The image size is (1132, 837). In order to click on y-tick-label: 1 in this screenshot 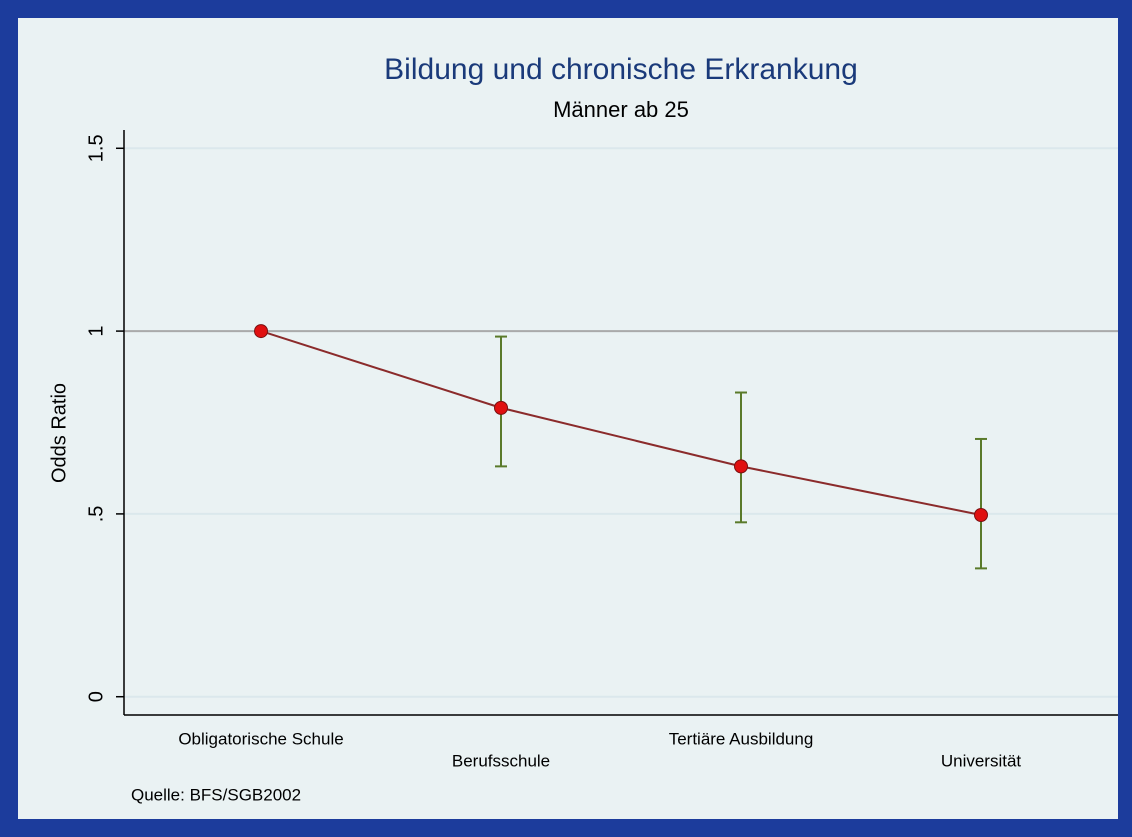, I will do `click(96, 331)`.